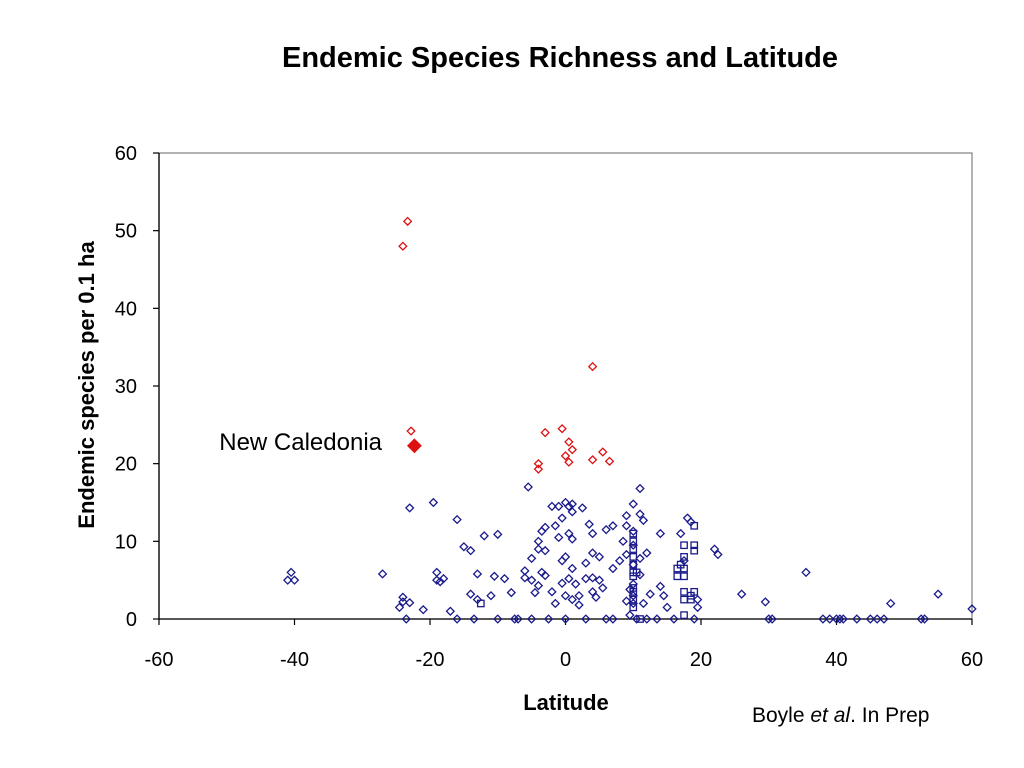  Describe the element at coordinates (126, 387) in the screenshot. I see `y-tick-label: 30` at that location.